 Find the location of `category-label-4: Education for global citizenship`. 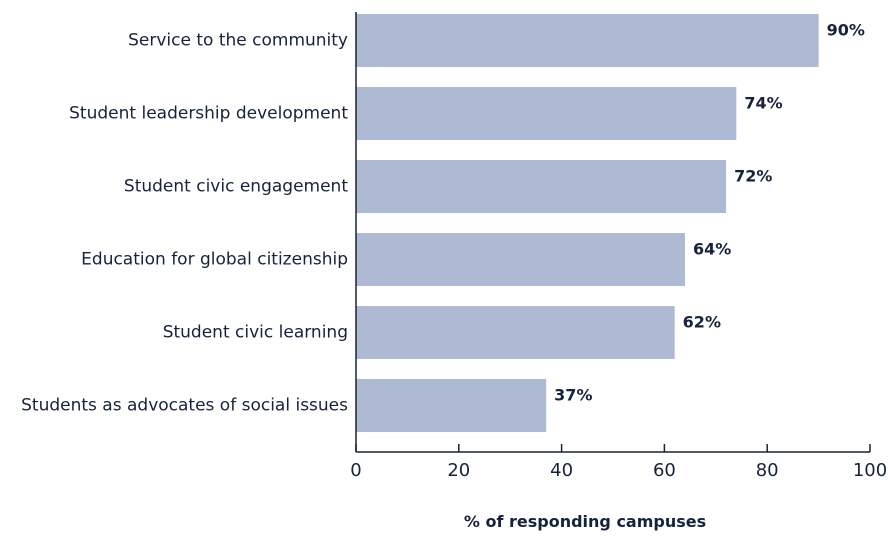

category-label-4: Education for global citizenship is located at coordinates (214, 260).